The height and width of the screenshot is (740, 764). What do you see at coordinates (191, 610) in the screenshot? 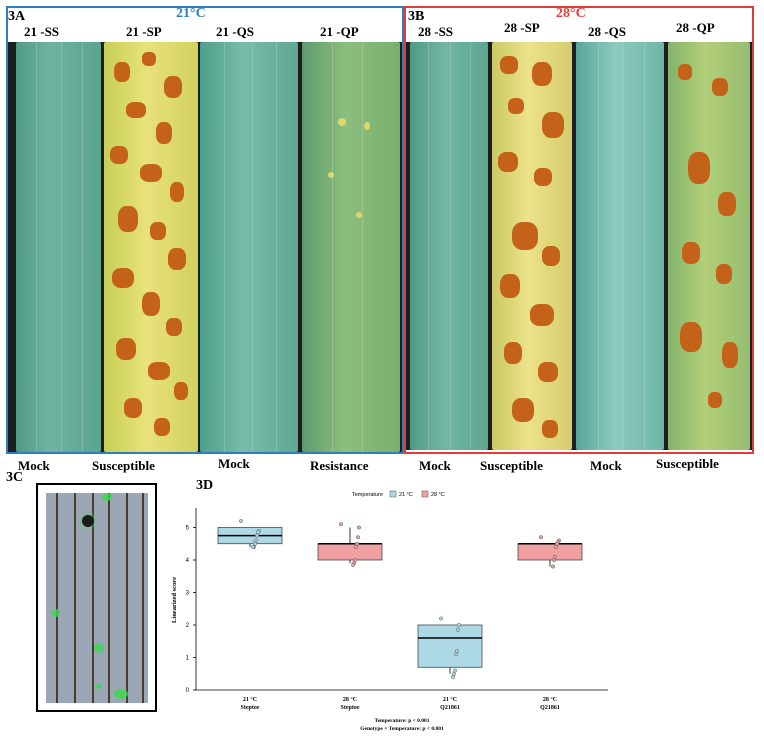
I see `y-ticks: 0 1 2 3 4 5` at bounding box center [191, 610].